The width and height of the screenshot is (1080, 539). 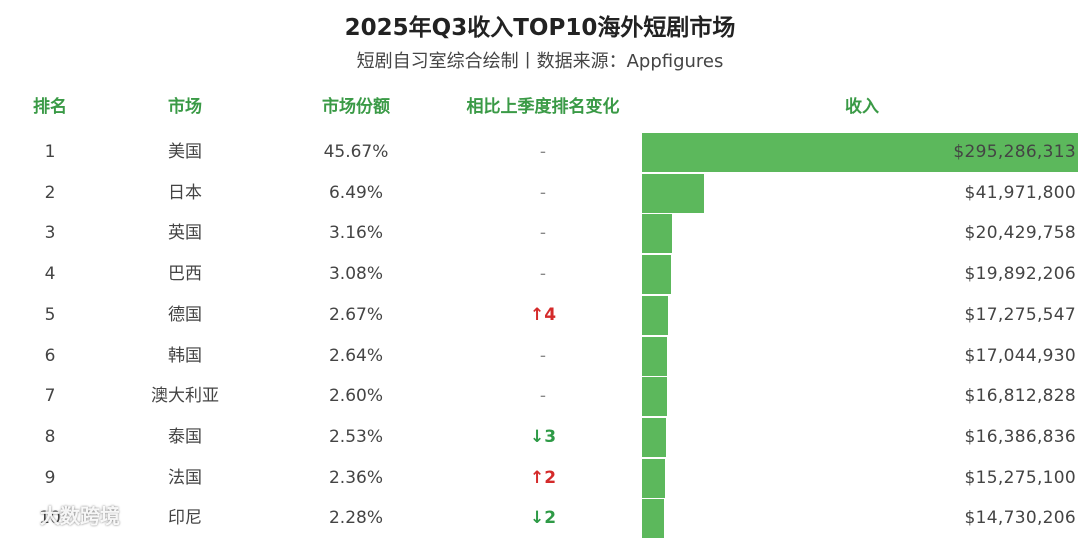 I want to click on table-header: 排名 市场 市场份额 相比上季度排名变化 收入, so click(x=540, y=106).